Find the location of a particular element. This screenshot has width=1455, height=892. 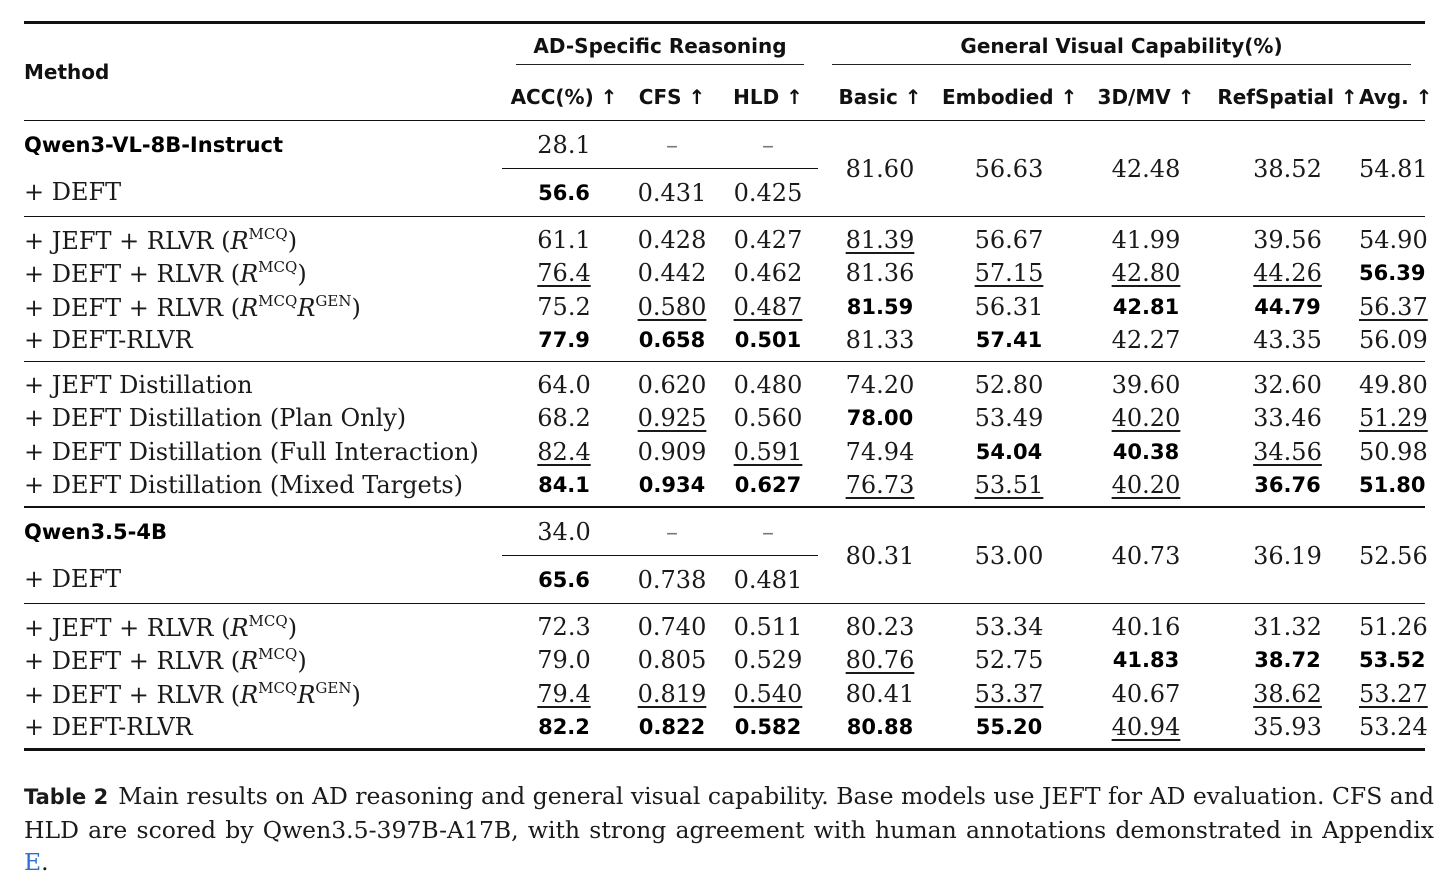

value-text: 77.9 is located at coordinates (564, 340).